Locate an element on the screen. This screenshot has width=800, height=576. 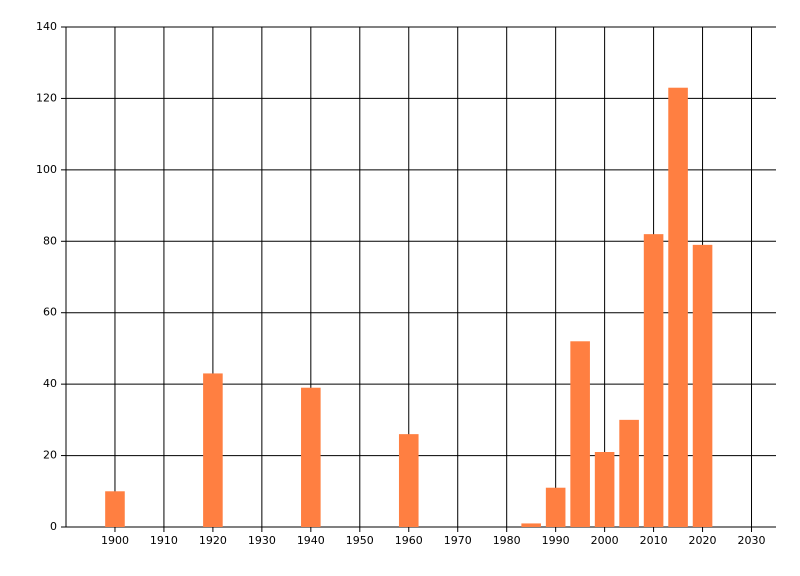
y-tick-label: 80 is located at coordinates (50, 240).